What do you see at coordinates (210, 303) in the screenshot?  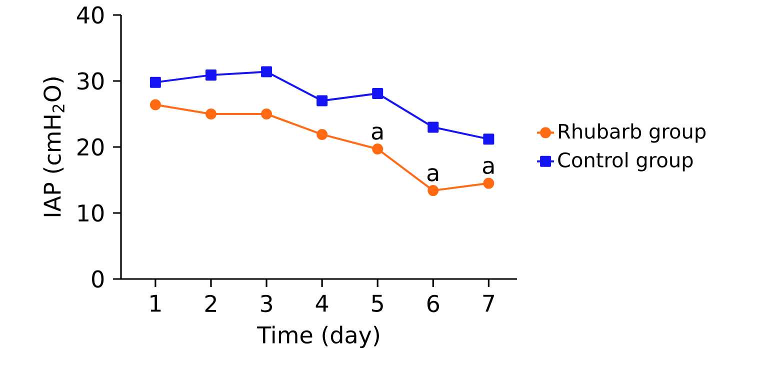 I see `x-tick-label: 2` at bounding box center [210, 303].